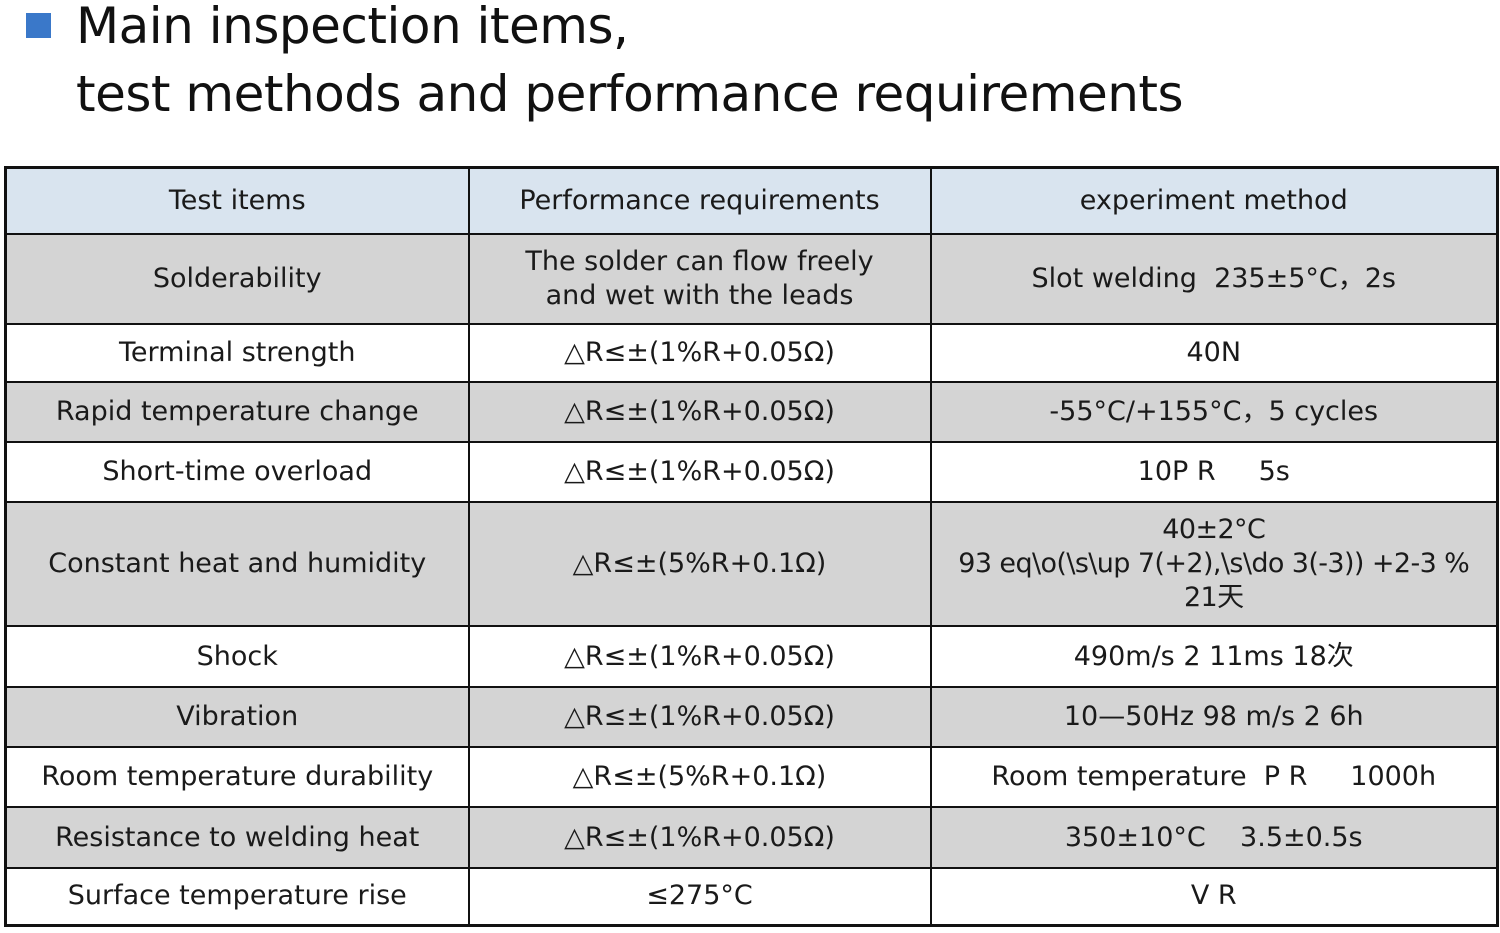 This screenshot has width=1500, height=933. Describe the element at coordinates (237, 200) in the screenshot. I see `header-test-items: Test items` at that location.